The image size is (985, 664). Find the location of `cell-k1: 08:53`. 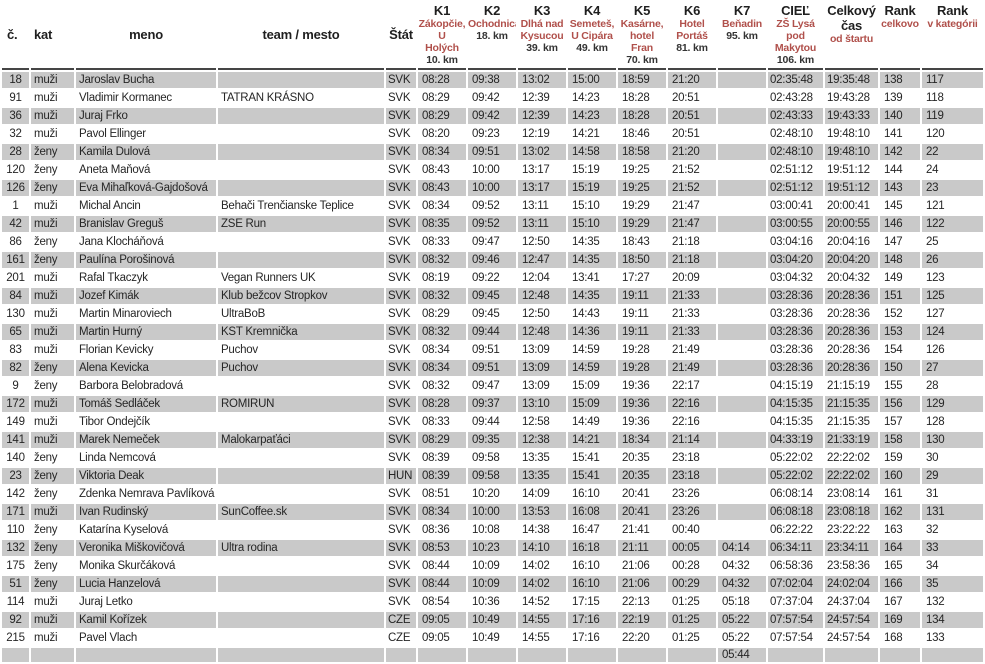

cell-k1: 08:53 is located at coordinates (442, 548).